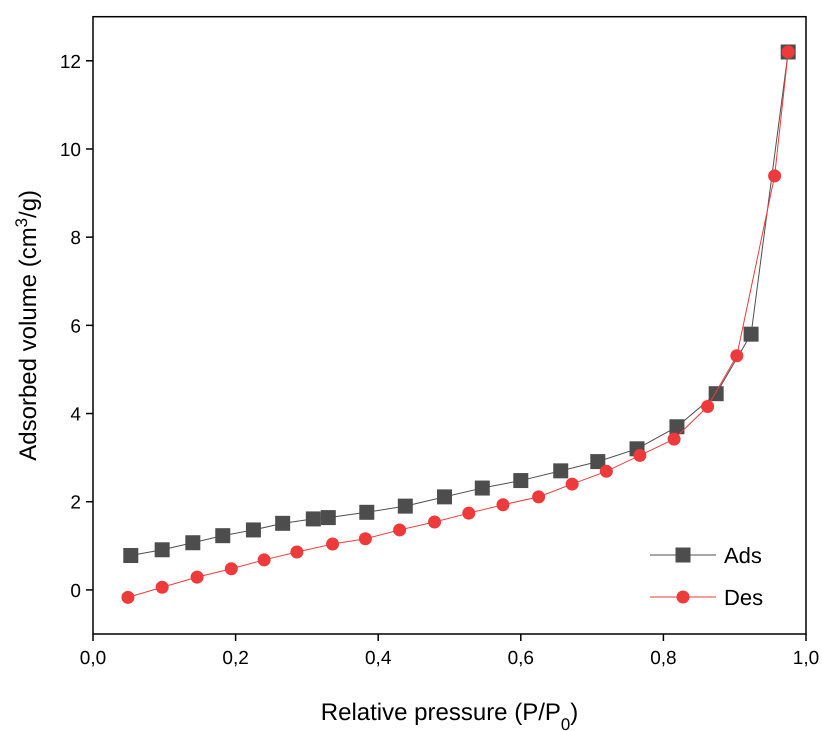 This screenshot has height=731, width=822. What do you see at coordinates (449, 715) in the screenshot?
I see `x-axis-title: Relative pressure (P/P$_{0}$)` at bounding box center [449, 715].